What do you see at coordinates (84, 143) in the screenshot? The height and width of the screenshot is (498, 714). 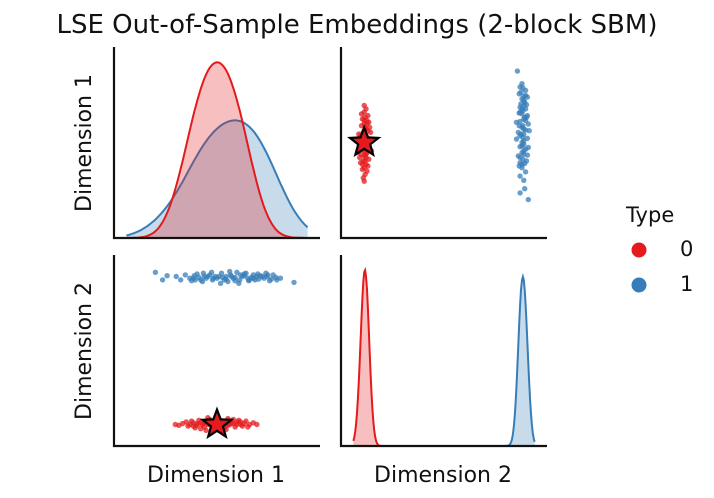 I see `y-axis-label-dimension-1: Dimension 1` at bounding box center [84, 143].